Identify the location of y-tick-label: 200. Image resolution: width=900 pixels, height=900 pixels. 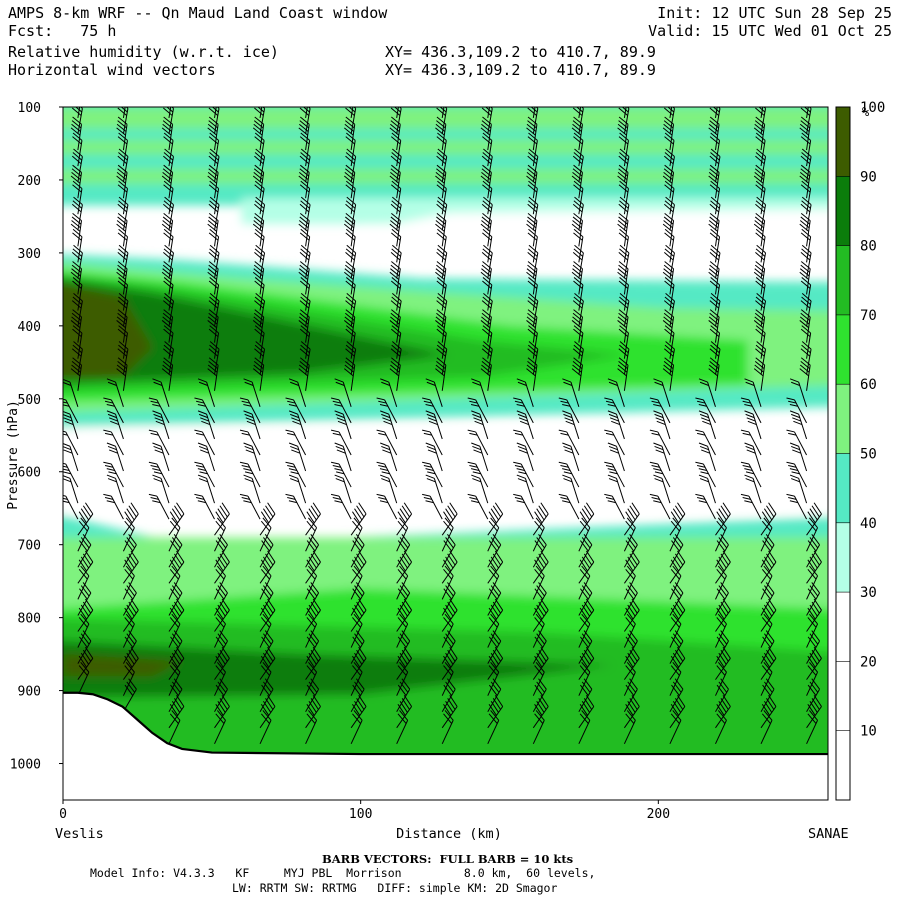
(29, 181).